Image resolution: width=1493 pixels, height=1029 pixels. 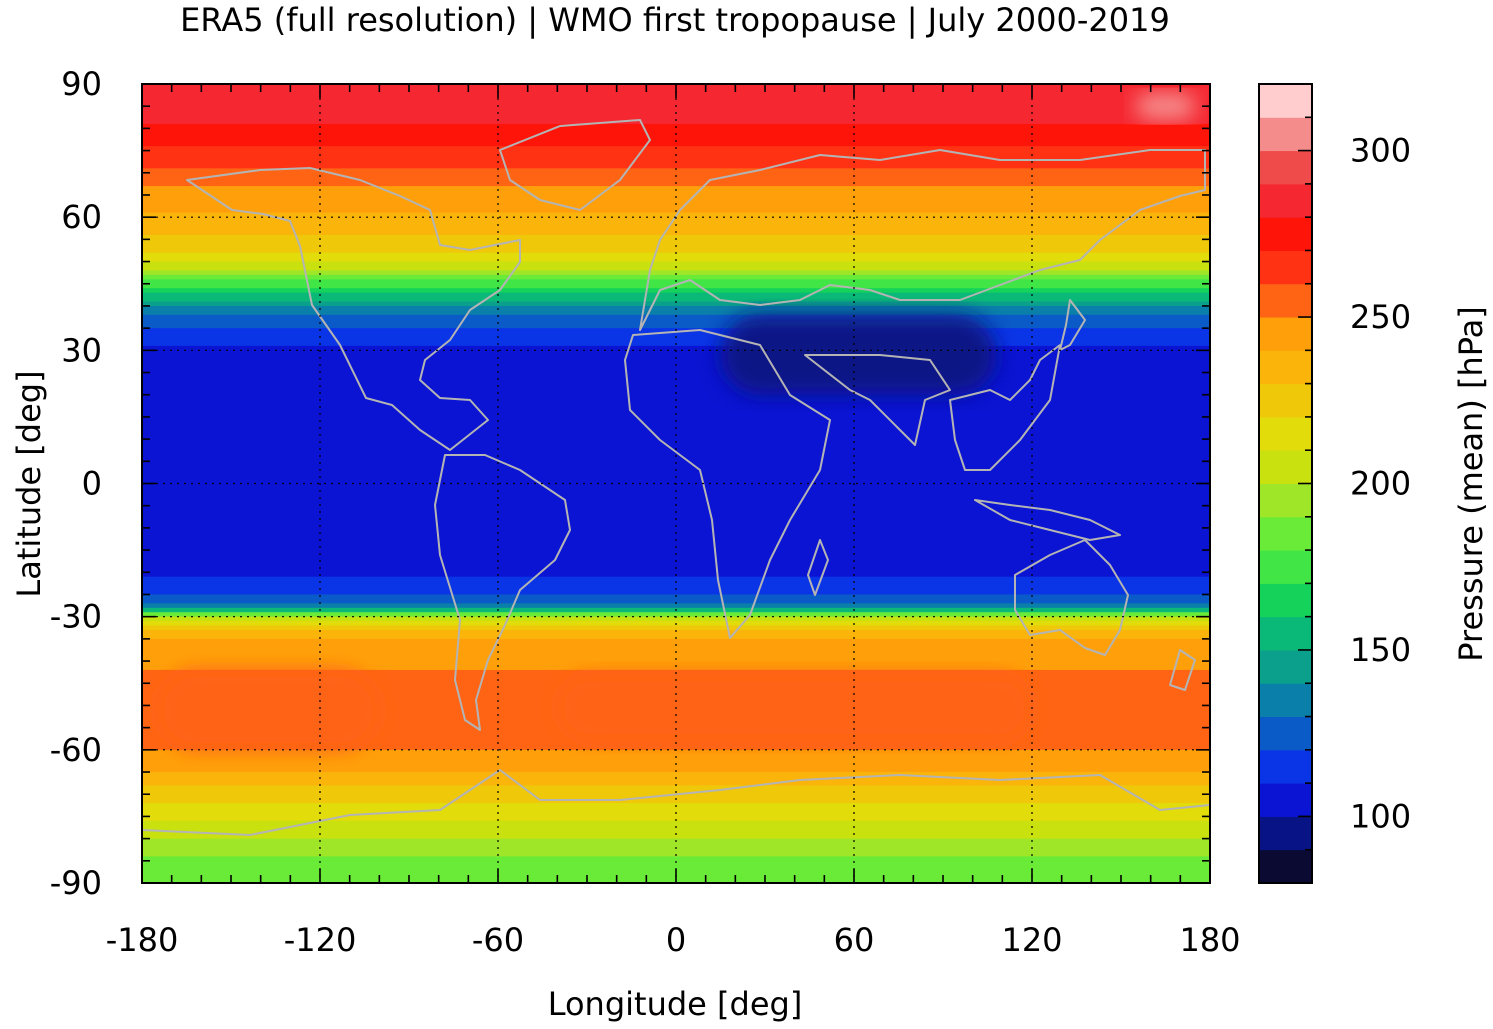 I want to click on x-tick-label: 60, so click(x=854, y=940).